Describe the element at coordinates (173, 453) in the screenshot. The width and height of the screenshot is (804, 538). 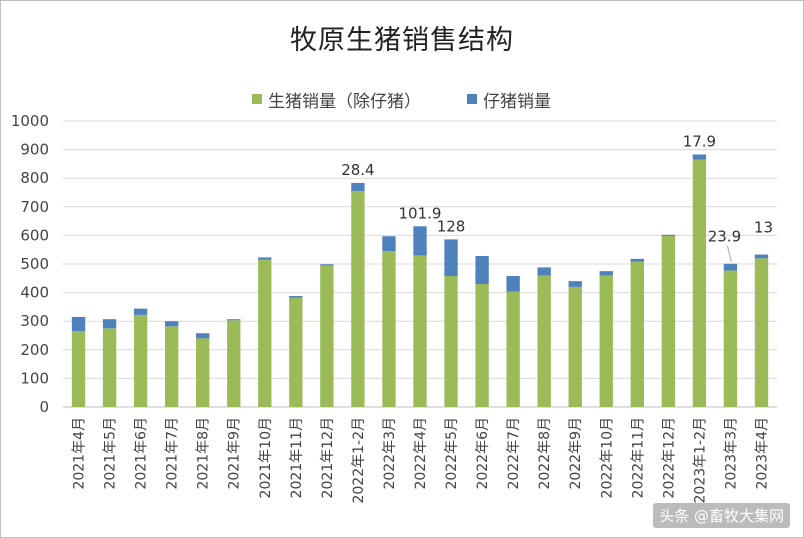
I see `x-tick-label: 2021年7月` at that location.